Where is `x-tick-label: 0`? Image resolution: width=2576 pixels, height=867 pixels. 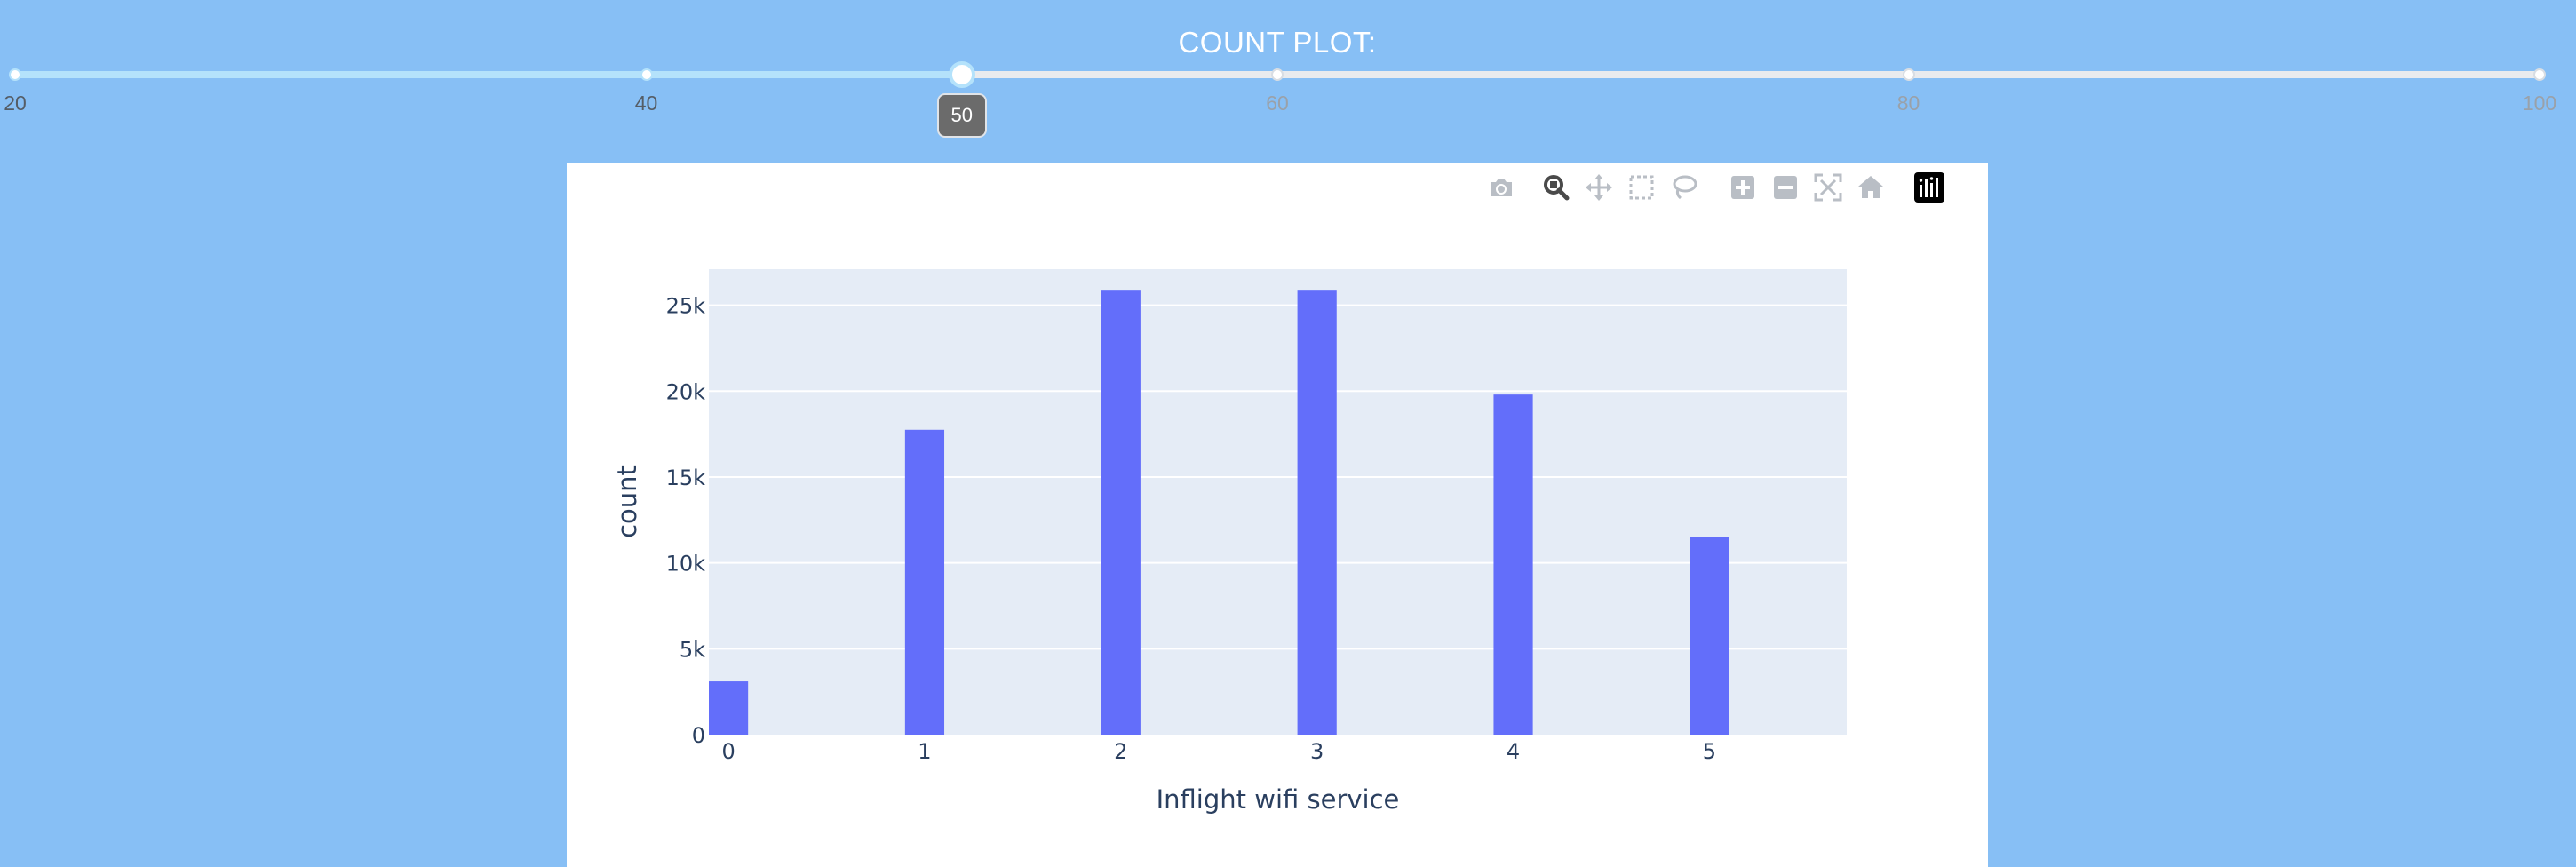 x-tick-label: 0 is located at coordinates (728, 751).